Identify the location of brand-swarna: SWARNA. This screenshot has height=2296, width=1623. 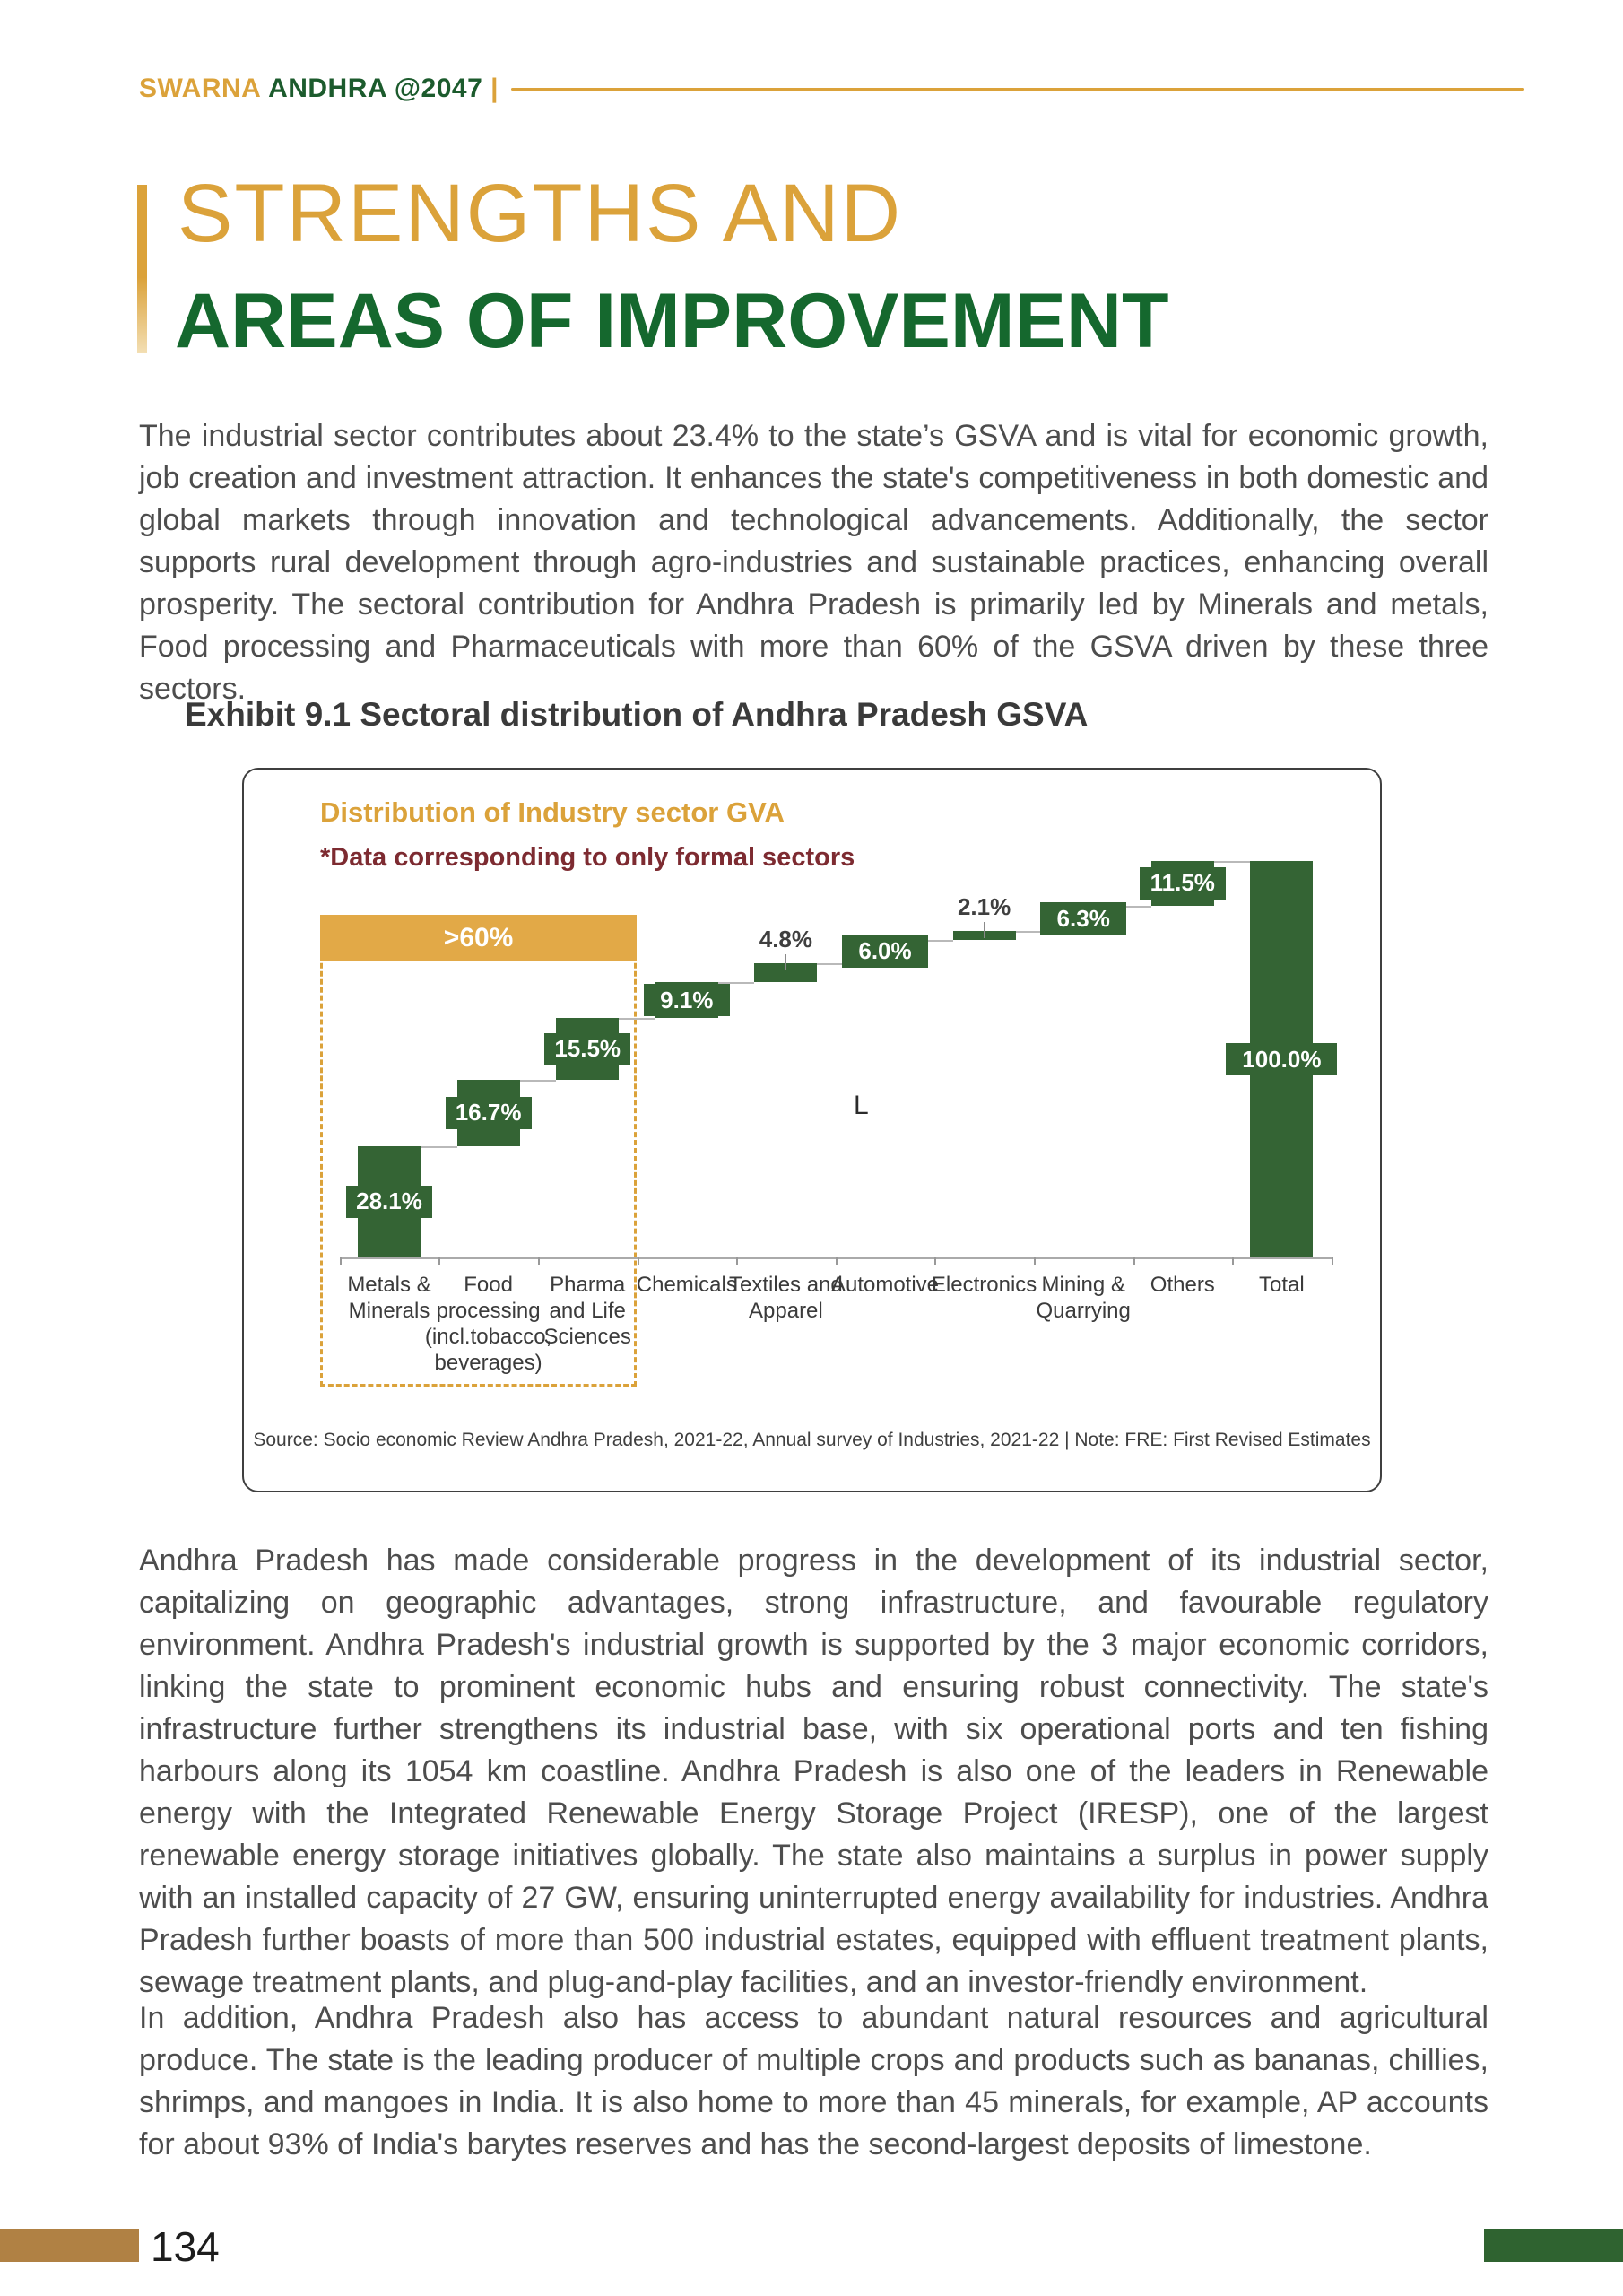
(200, 88).